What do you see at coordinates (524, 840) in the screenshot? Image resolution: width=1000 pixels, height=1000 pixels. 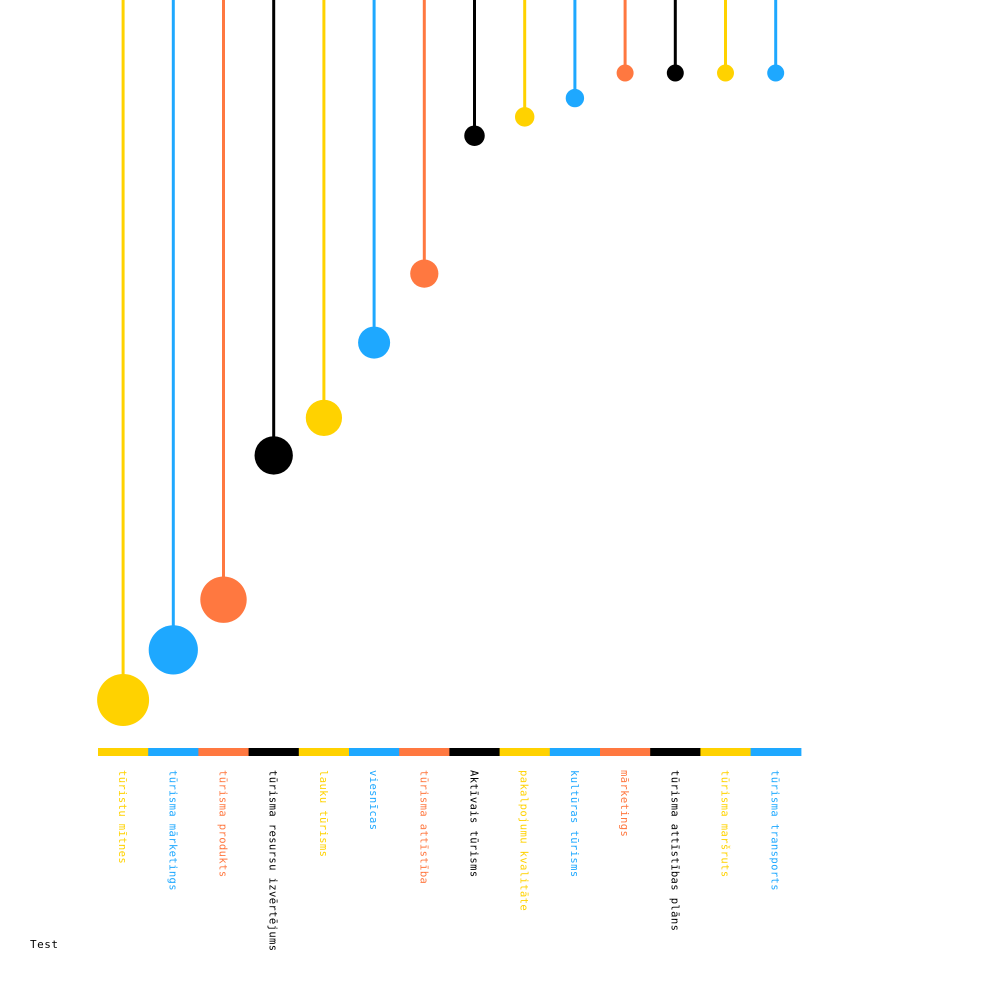 I see `category-label: pakalpojumu kvalitāte` at bounding box center [524, 840].